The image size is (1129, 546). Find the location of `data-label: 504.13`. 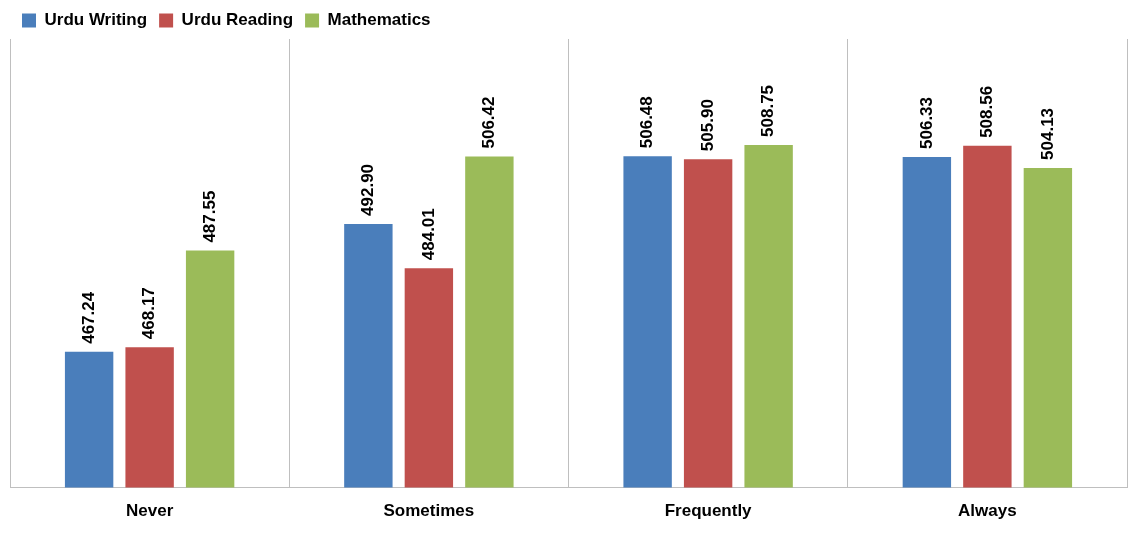

data-label: 504.13 is located at coordinates (1047, 133).